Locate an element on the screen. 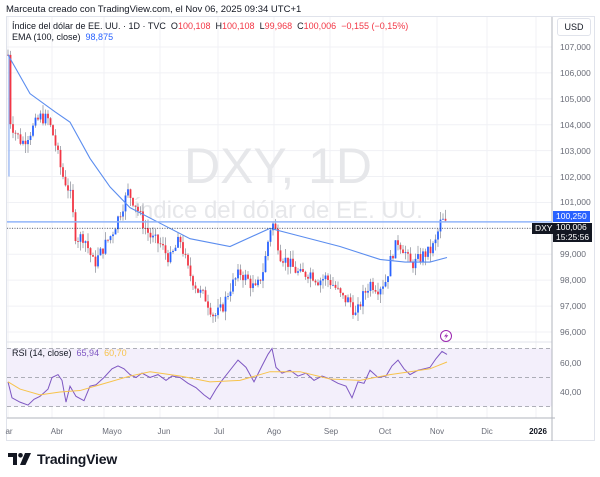 The height and width of the screenshot is (477, 600). rsi-legend: RSI (14, close) 65,94 60,70 is located at coordinates (69, 353).